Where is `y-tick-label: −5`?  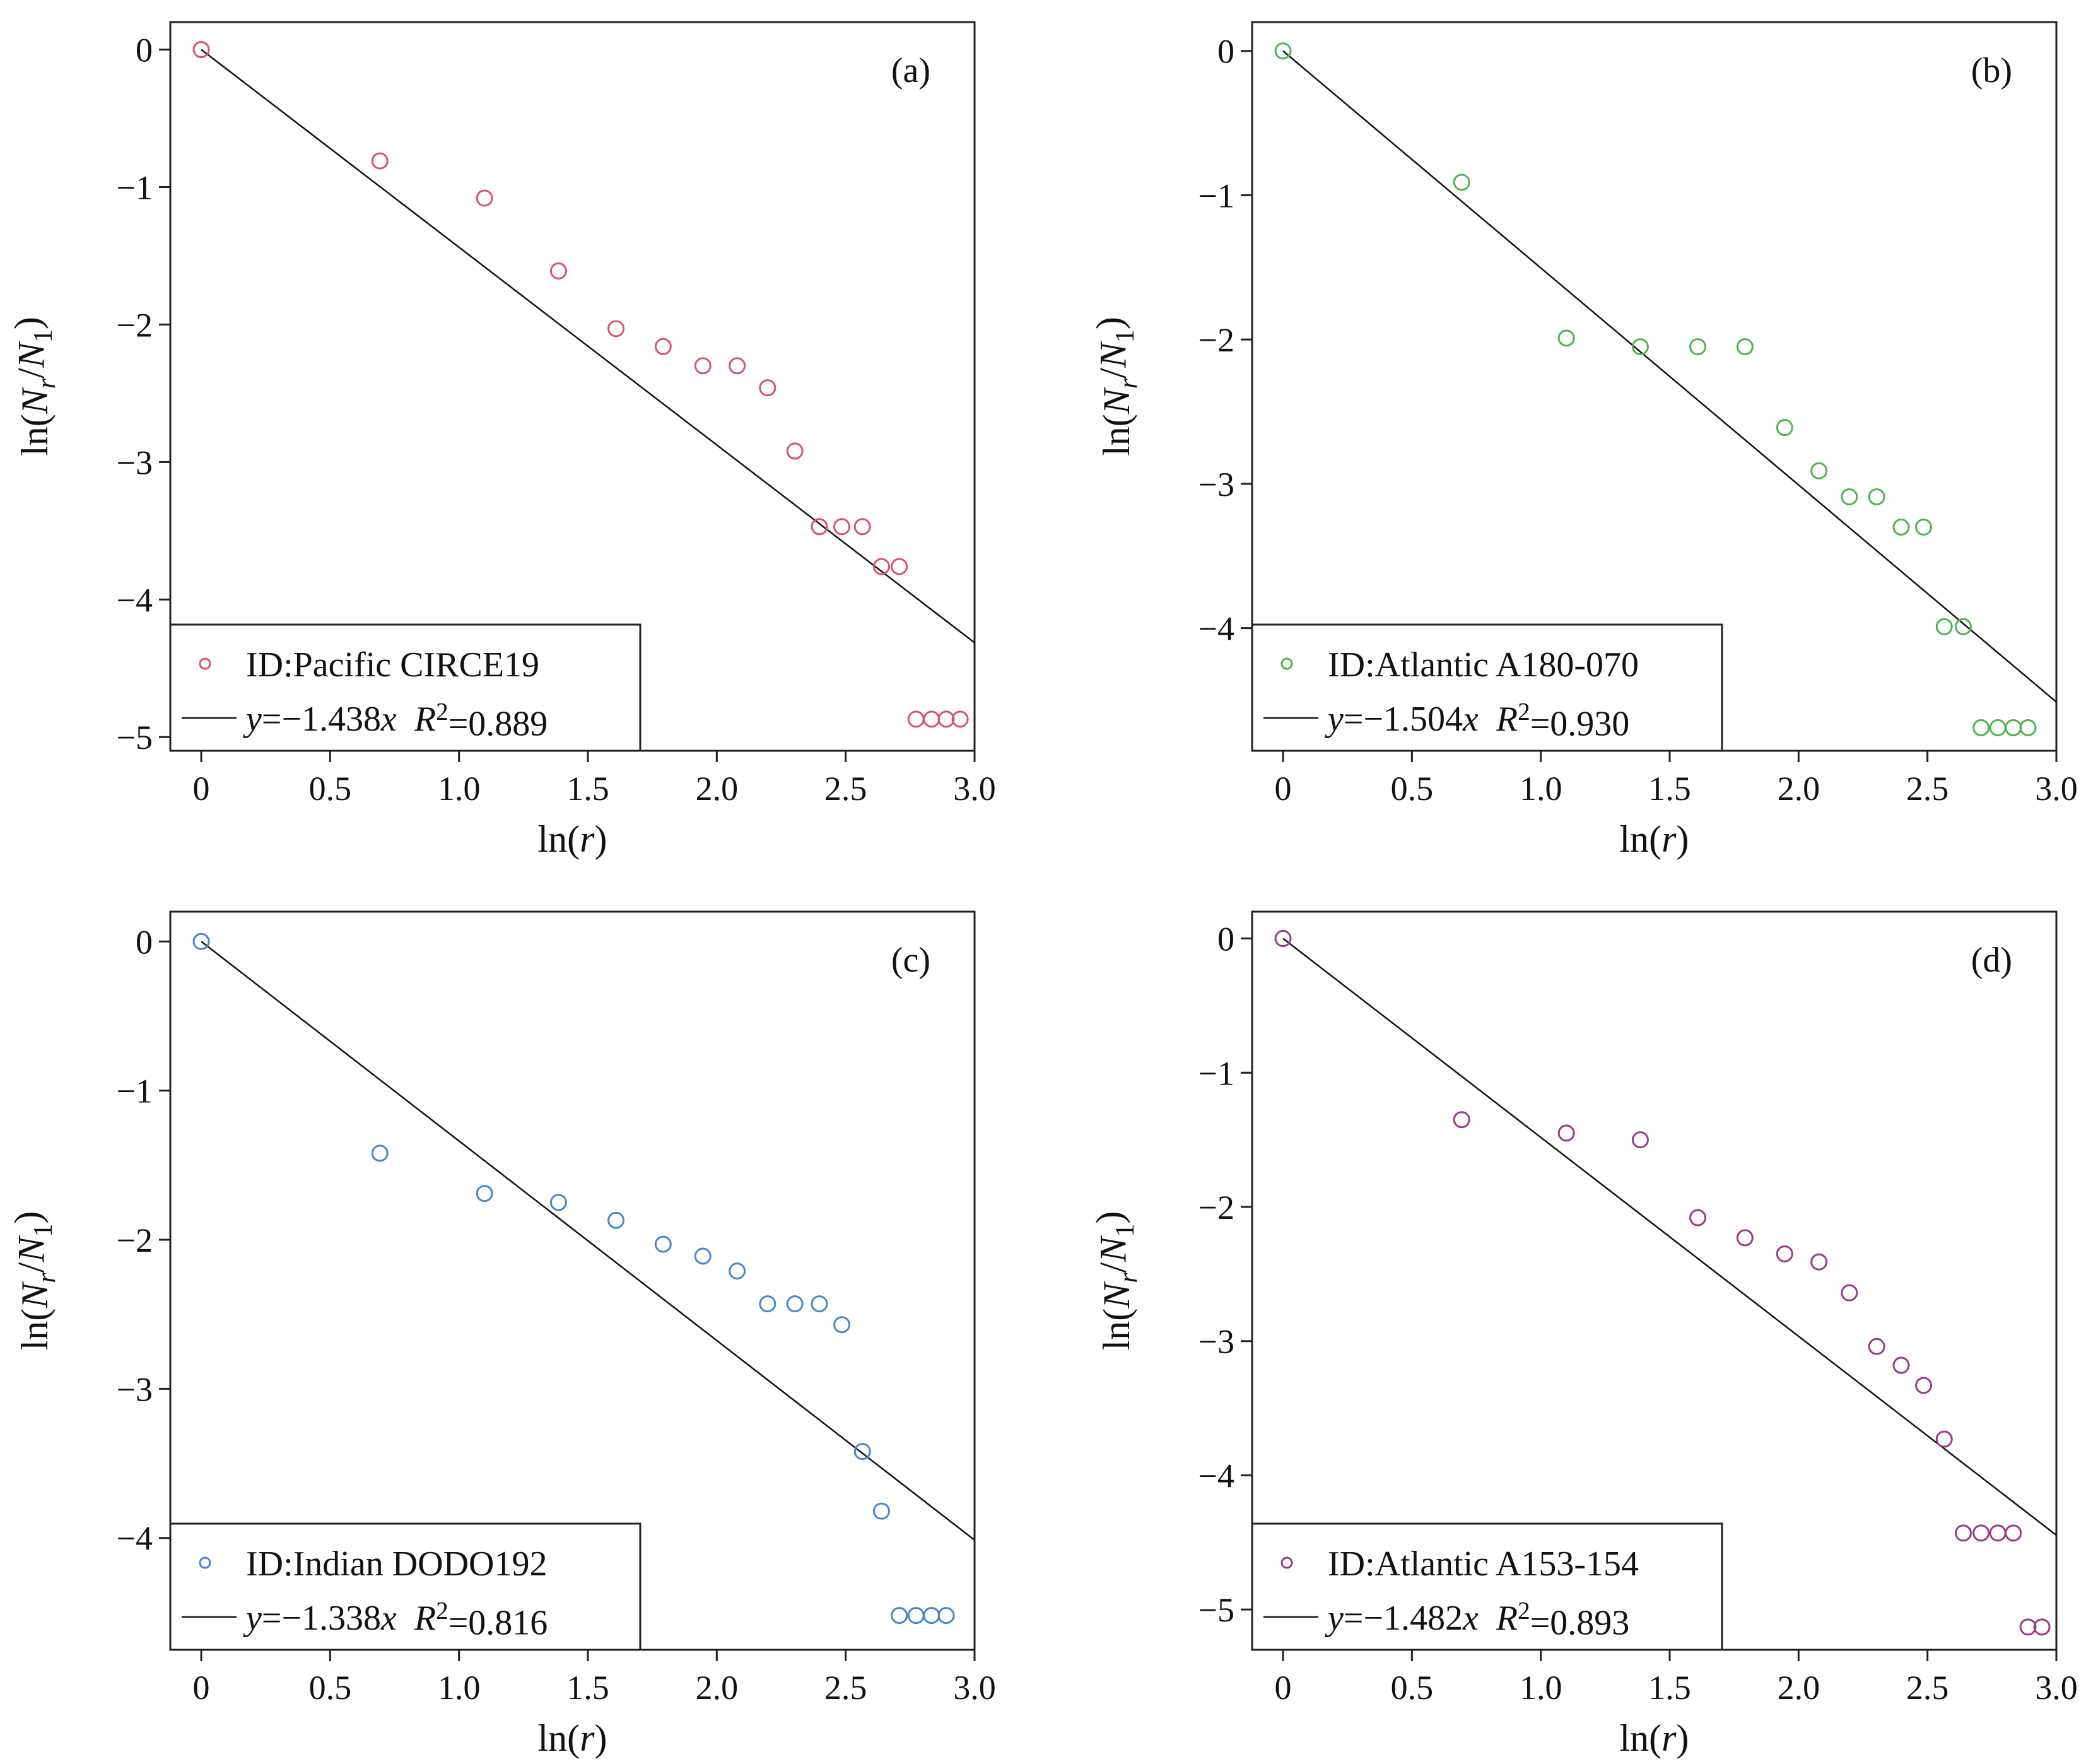
y-tick-label: −5 is located at coordinates (135, 737).